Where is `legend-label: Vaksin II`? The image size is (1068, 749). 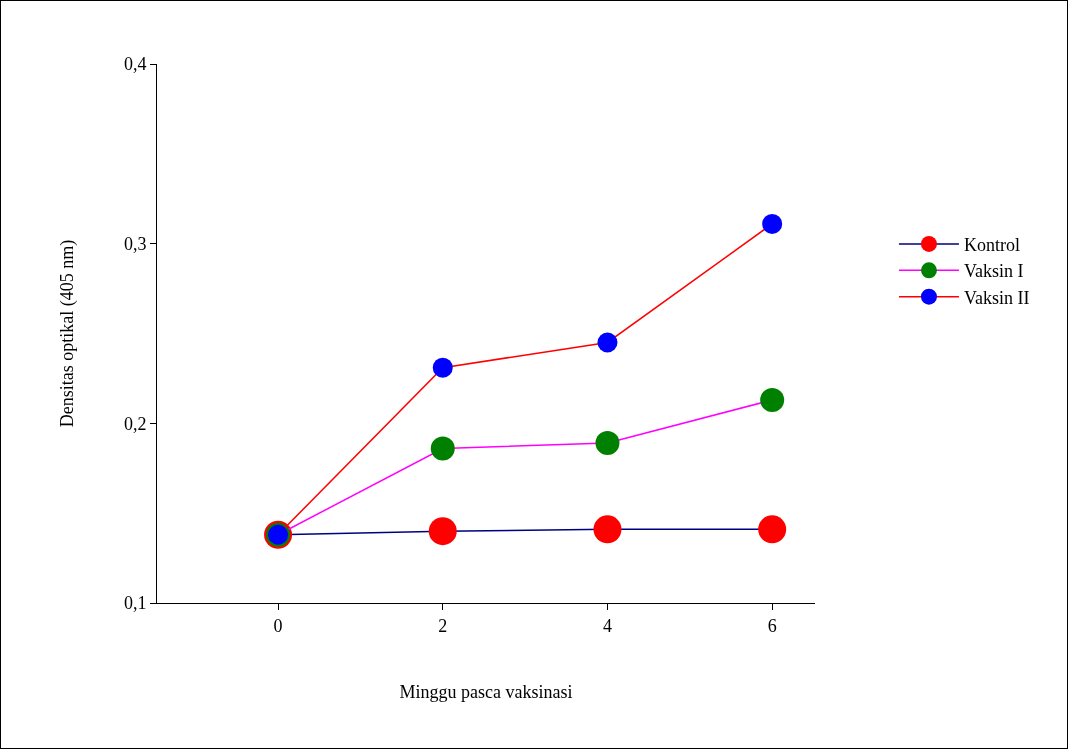 legend-label: Vaksin II is located at coordinates (996, 297).